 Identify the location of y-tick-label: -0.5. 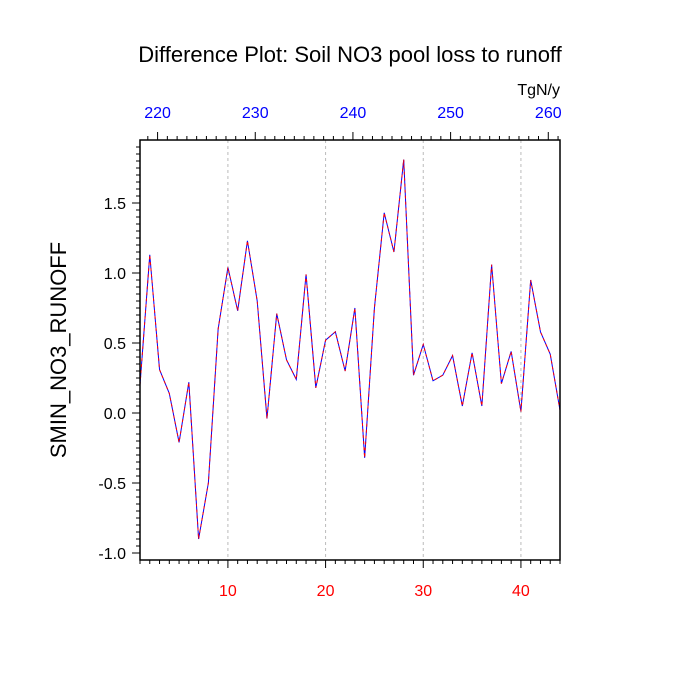
(112, 484).